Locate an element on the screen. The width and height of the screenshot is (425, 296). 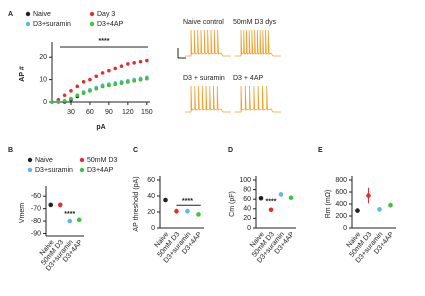
y-tick-label: 10 is located at coordinates (43, 79).